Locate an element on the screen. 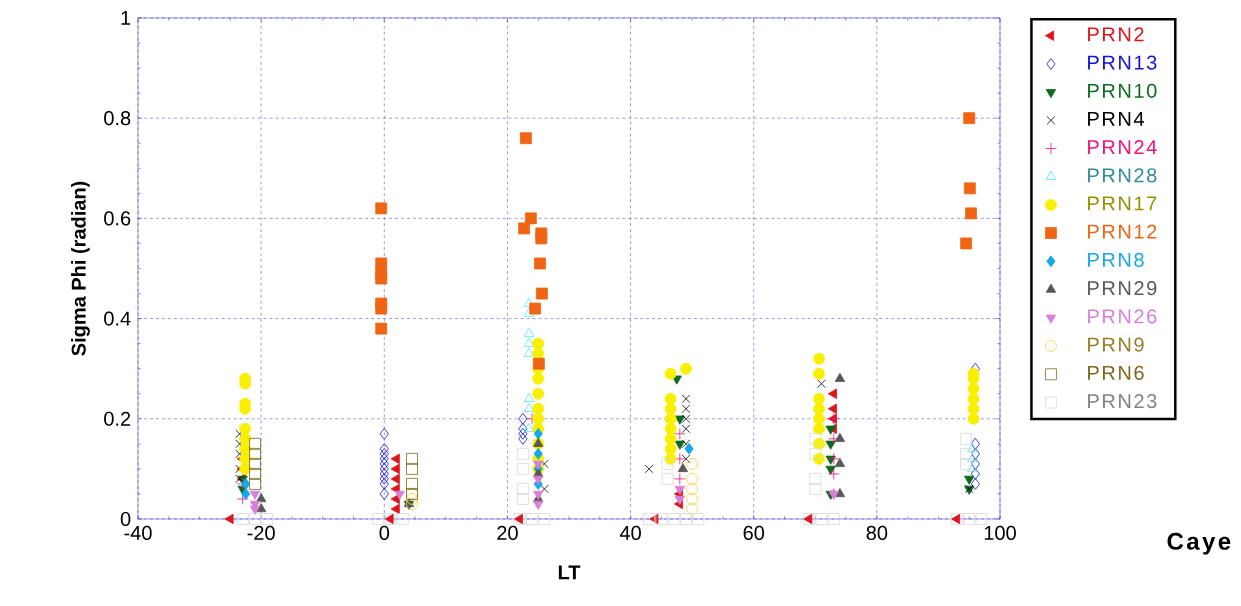 The width and height of the screenshot is (1241, 606). x-tick-label: 40 is located at coordinates (630, 533).